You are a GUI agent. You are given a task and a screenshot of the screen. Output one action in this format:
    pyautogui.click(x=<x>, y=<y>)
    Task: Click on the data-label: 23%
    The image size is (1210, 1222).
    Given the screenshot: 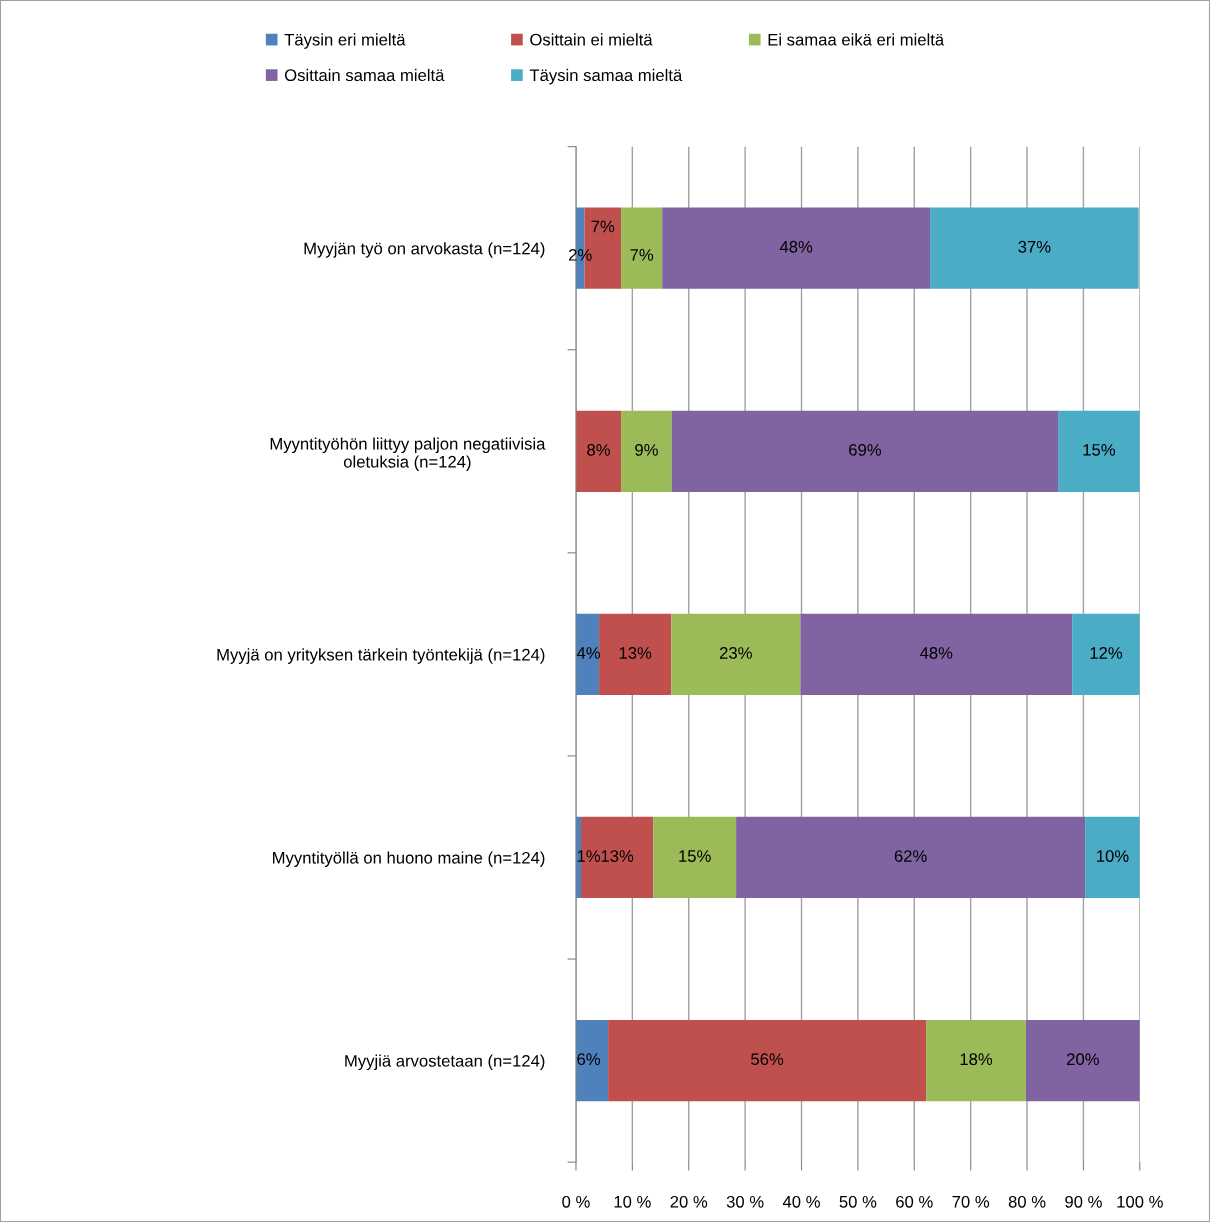 What is the action you would take?
    pyautogui.click(x=735, y=653)
    